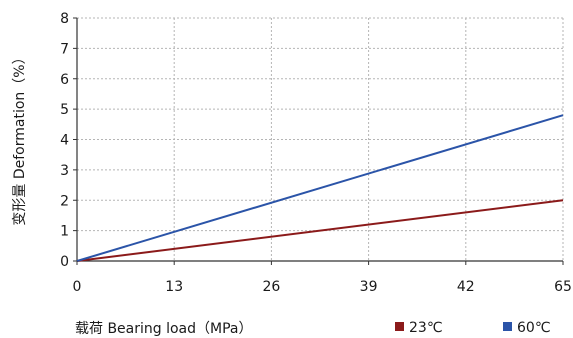 This screenshot has height=338, width=573. I want to click on x-tick-label: 0, so click(77, 287).